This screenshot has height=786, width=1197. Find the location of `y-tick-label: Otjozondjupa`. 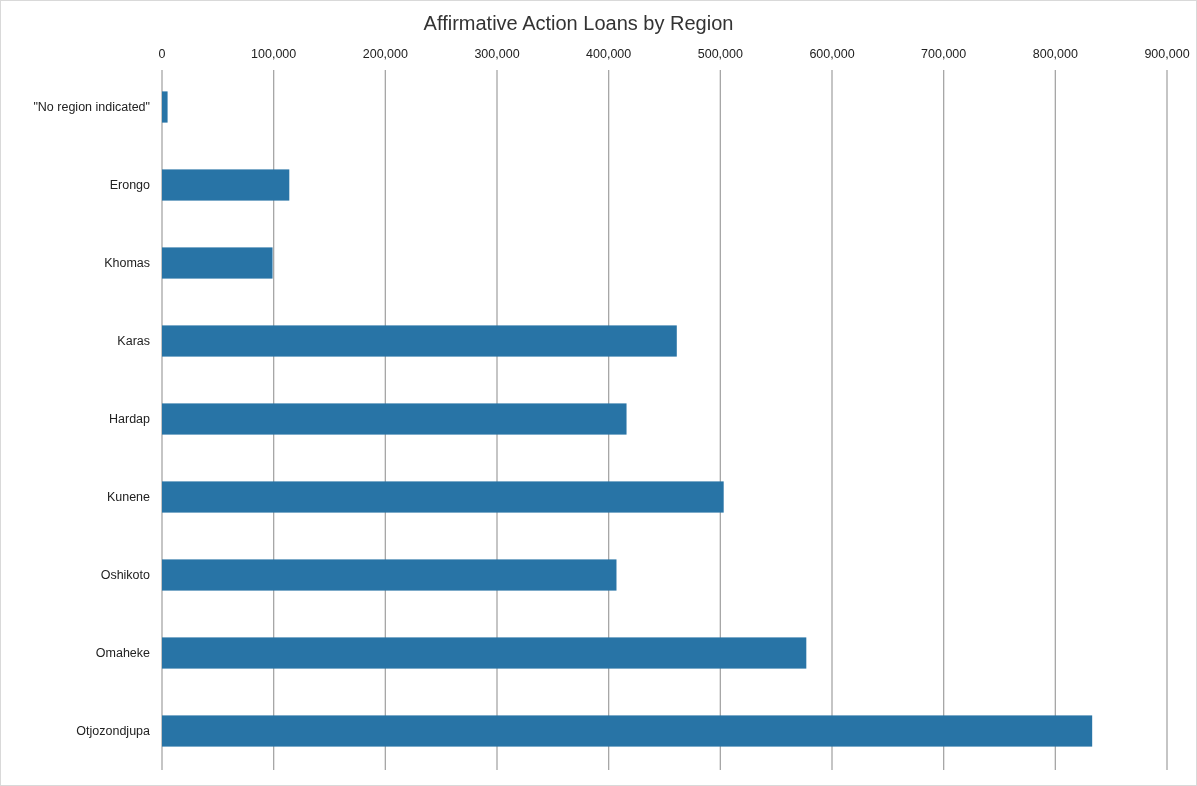

y-tick-label: Otjozondjupa is located at coordinates (113, 731).